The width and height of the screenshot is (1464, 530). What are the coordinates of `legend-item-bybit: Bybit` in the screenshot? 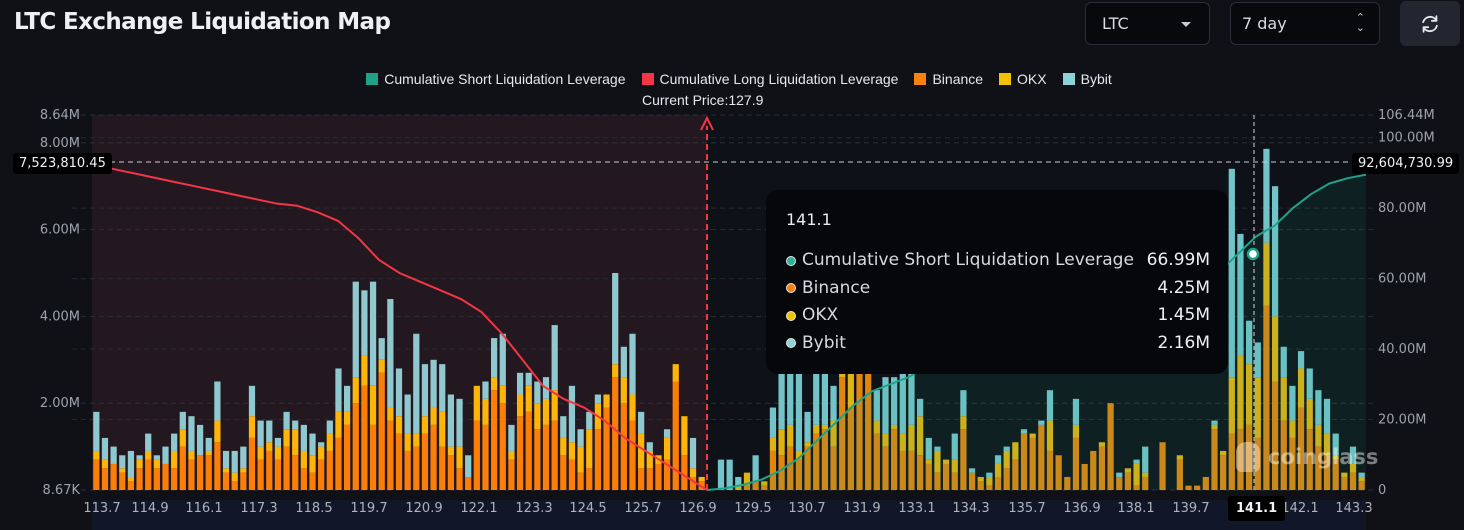 It's located at (1087, 79).